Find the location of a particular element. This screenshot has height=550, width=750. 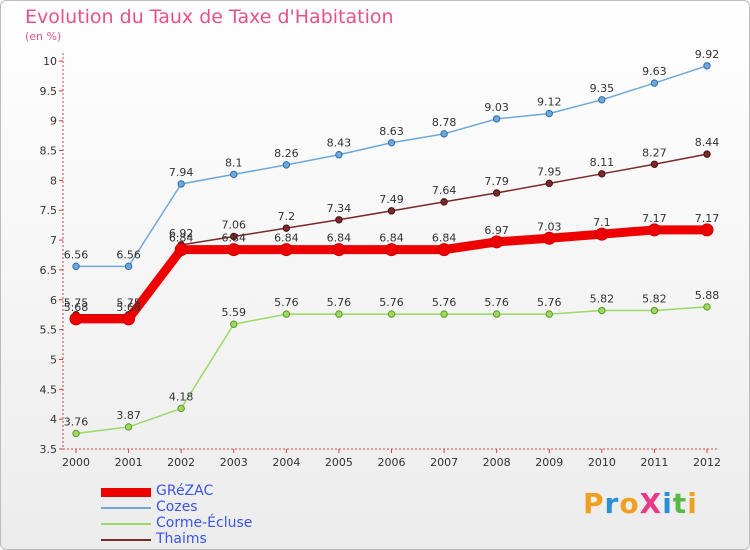

data-label: 9.12 is located at coordinates (549, 102).